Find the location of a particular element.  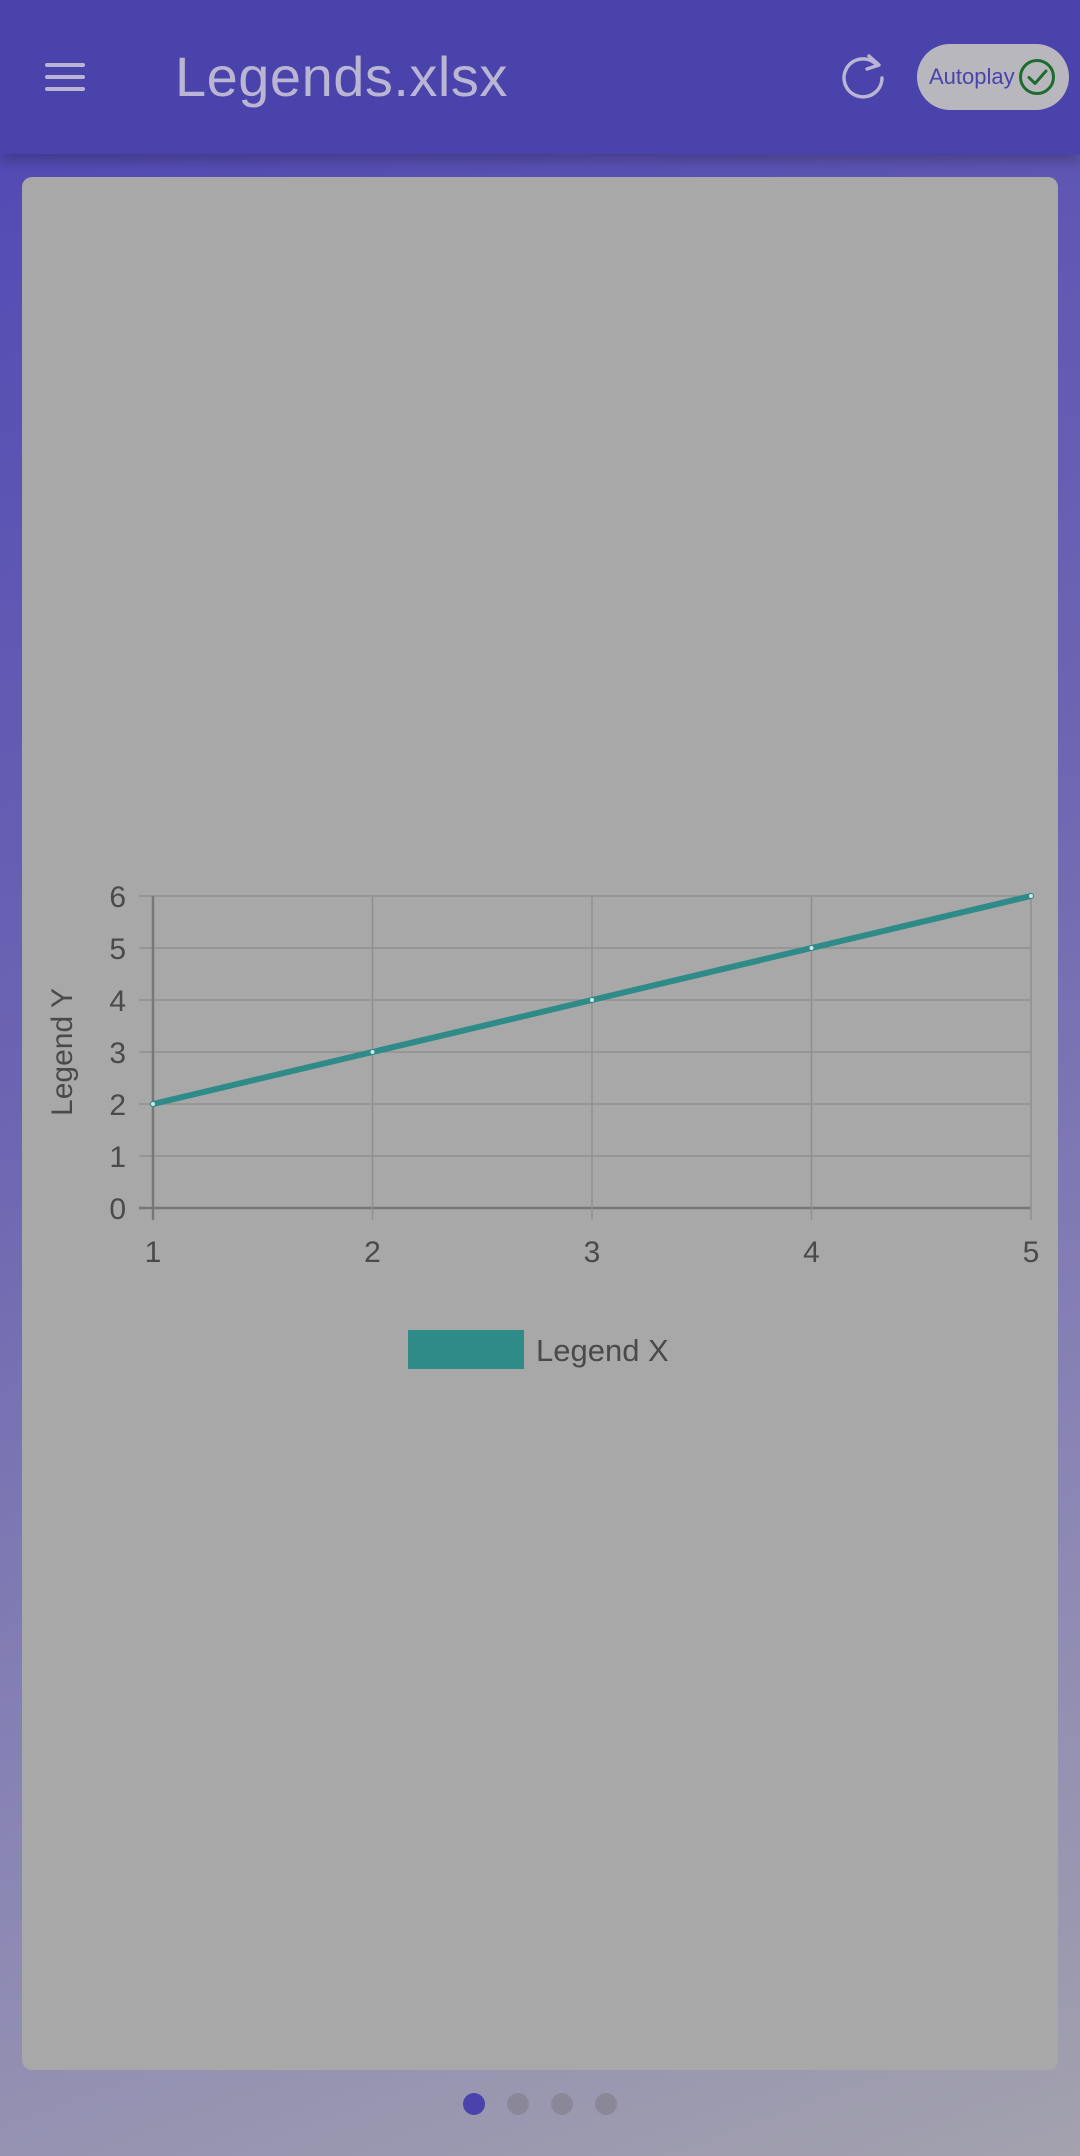

check-circle-icon is located at coordinates (1037, 77).